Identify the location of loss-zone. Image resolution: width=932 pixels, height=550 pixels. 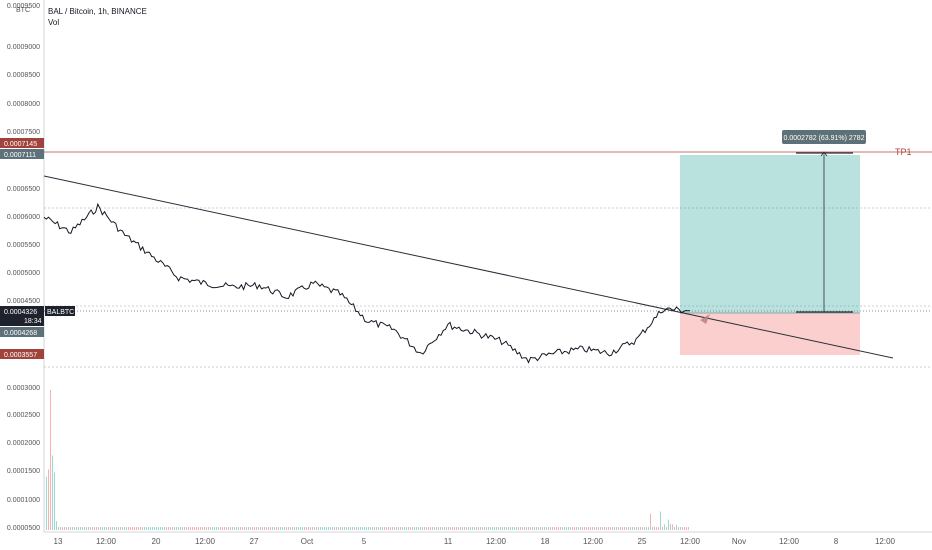
(770, 334).